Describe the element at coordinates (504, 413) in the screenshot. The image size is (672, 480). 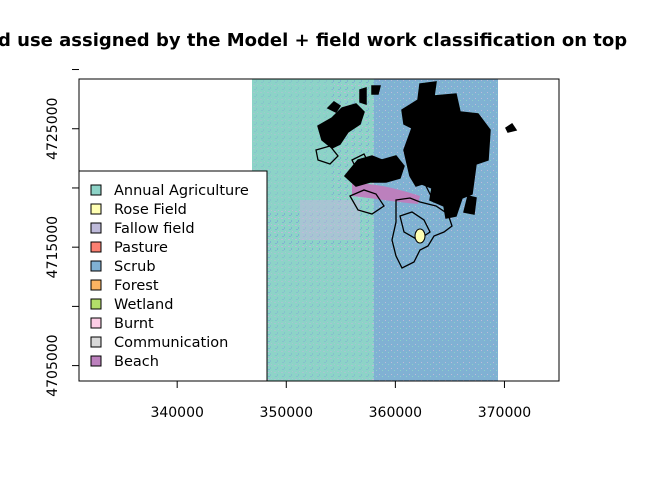
I see `x-tick-label: 370000` at that location.